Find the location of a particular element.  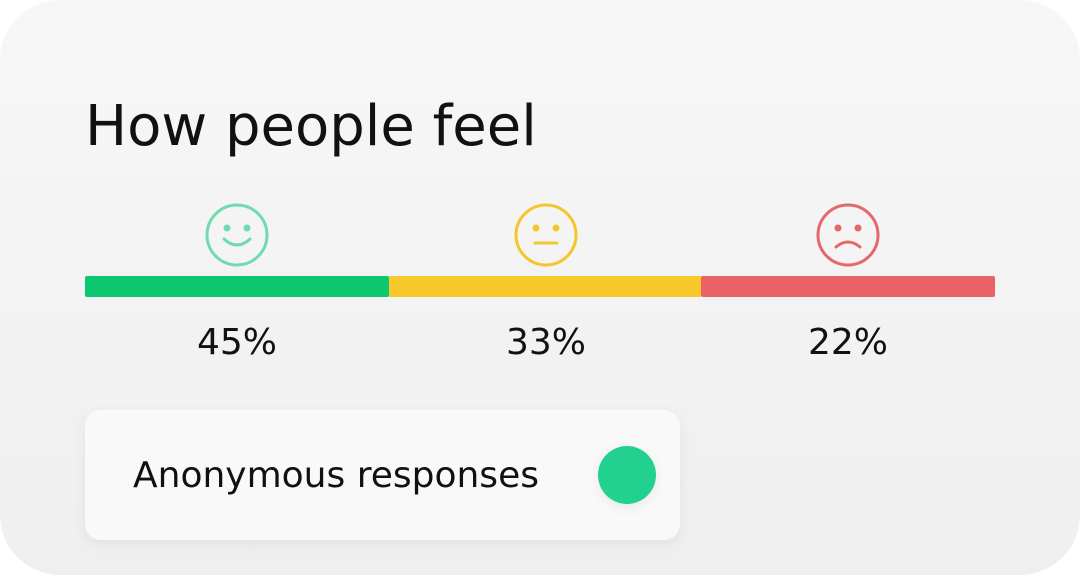

toggle-label: Anonymous responses is located at coordinates (336, 475).